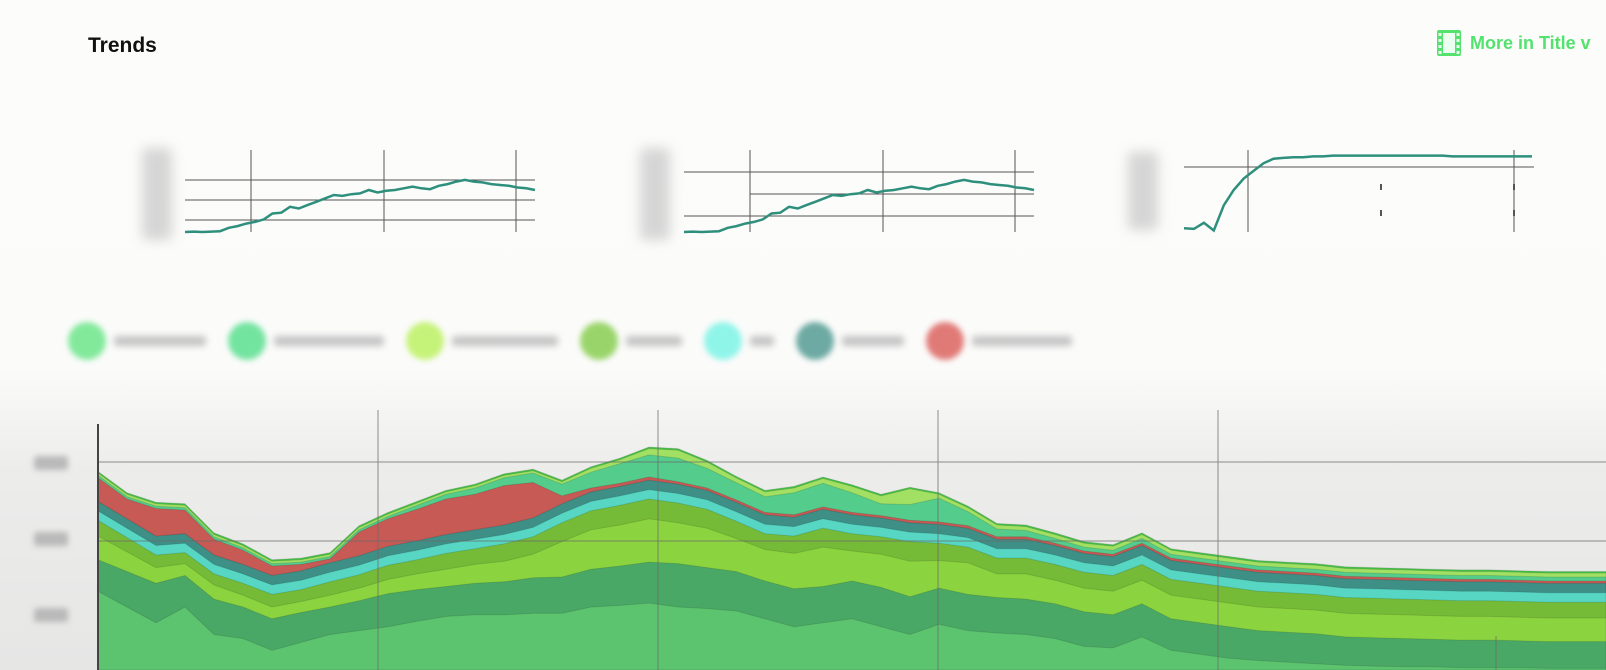 The image size is (1606, 670). I want to click on sparkline-1-grid, so click(360, 191).